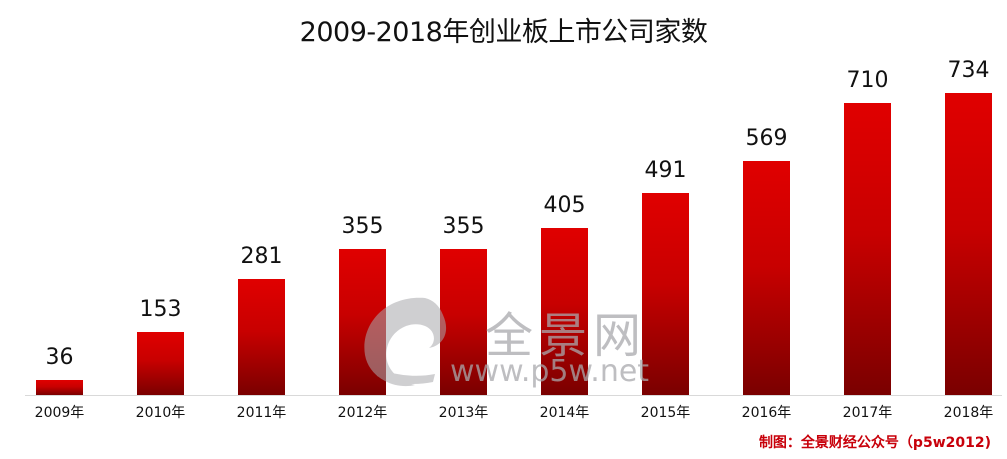 The height and width of the screenshot is (459, 1007). Describe the element at coordinates (766, 138) in the screenshot. I see `data-label: 569` at that location.